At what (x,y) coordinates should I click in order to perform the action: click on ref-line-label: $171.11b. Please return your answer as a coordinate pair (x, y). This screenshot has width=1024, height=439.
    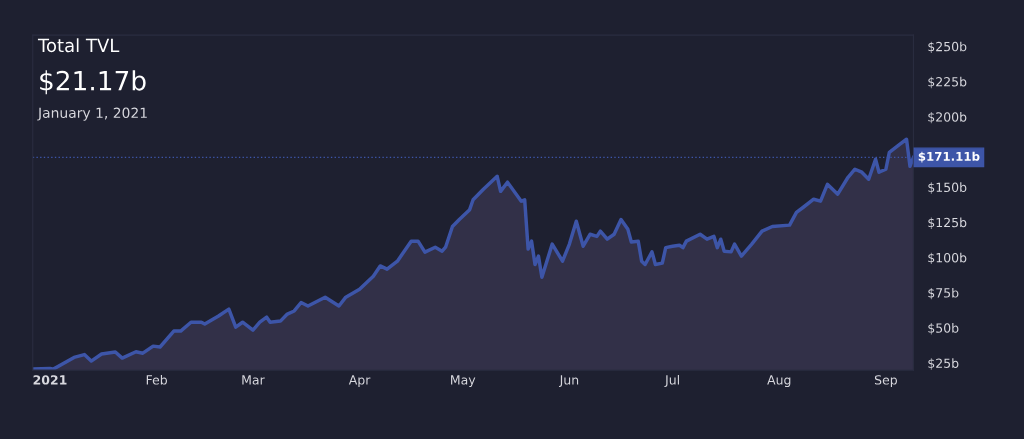
    Looking at the image, I should click on (949, 157).